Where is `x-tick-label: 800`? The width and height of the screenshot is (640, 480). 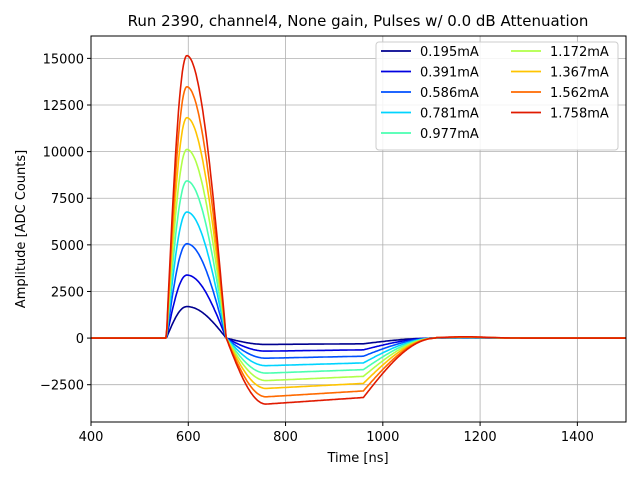
x-tick-label: 800 is located at coordinates (285, 437).